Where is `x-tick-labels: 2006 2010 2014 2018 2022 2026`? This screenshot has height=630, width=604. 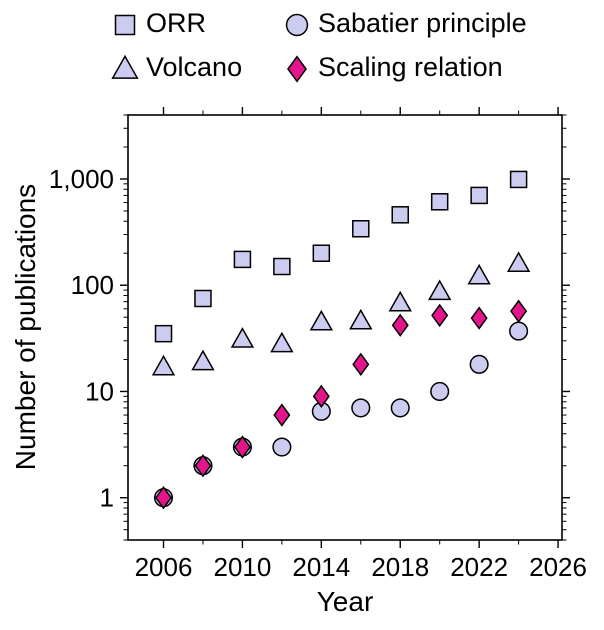 x-tick-labels: 2006 2010 2014 2018 2022 2026 is located at coordinates (361, 567).